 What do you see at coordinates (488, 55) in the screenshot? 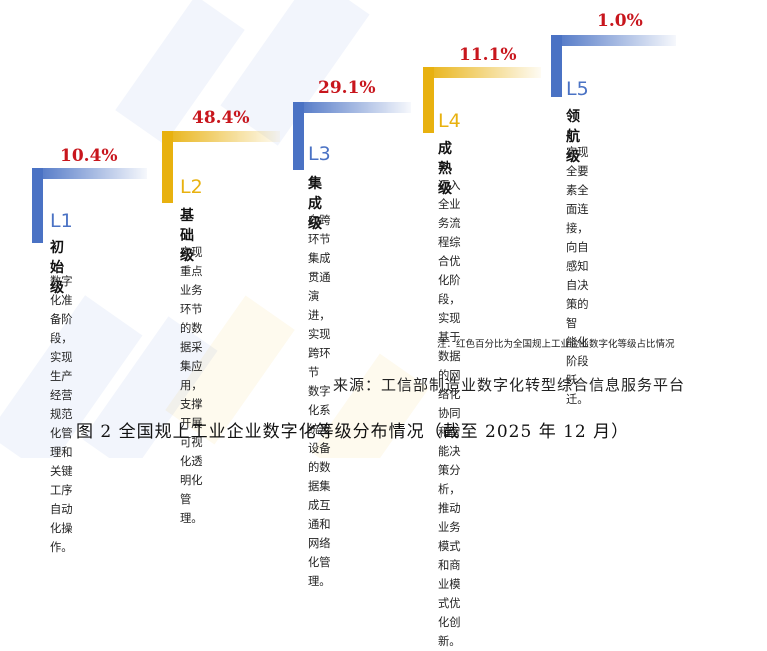
I see `level-4-percent: 11.1%` at bounding box center [488, 55].